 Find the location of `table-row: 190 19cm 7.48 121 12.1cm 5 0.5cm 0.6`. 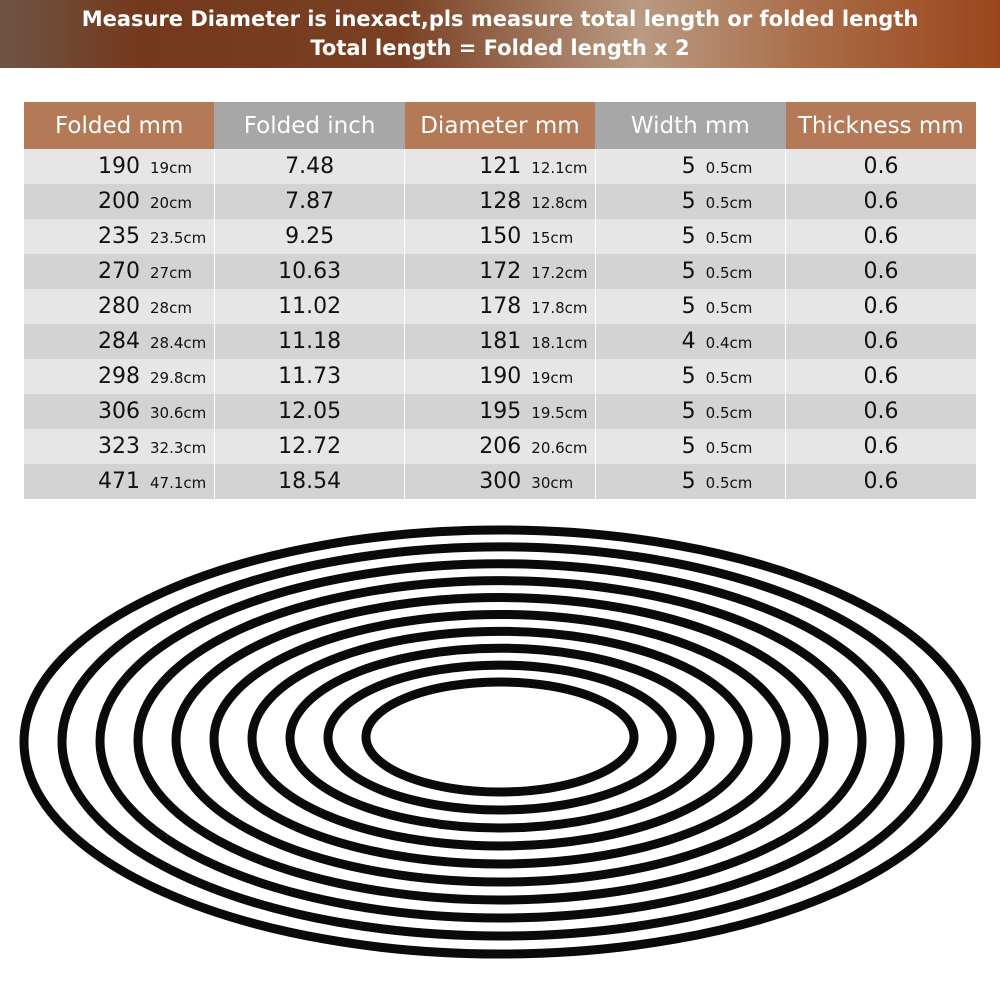

table-row: 190 19cm 7.48 121 12.1cm 5 0.5cm 0.6 is located at coordinates (500, 166).